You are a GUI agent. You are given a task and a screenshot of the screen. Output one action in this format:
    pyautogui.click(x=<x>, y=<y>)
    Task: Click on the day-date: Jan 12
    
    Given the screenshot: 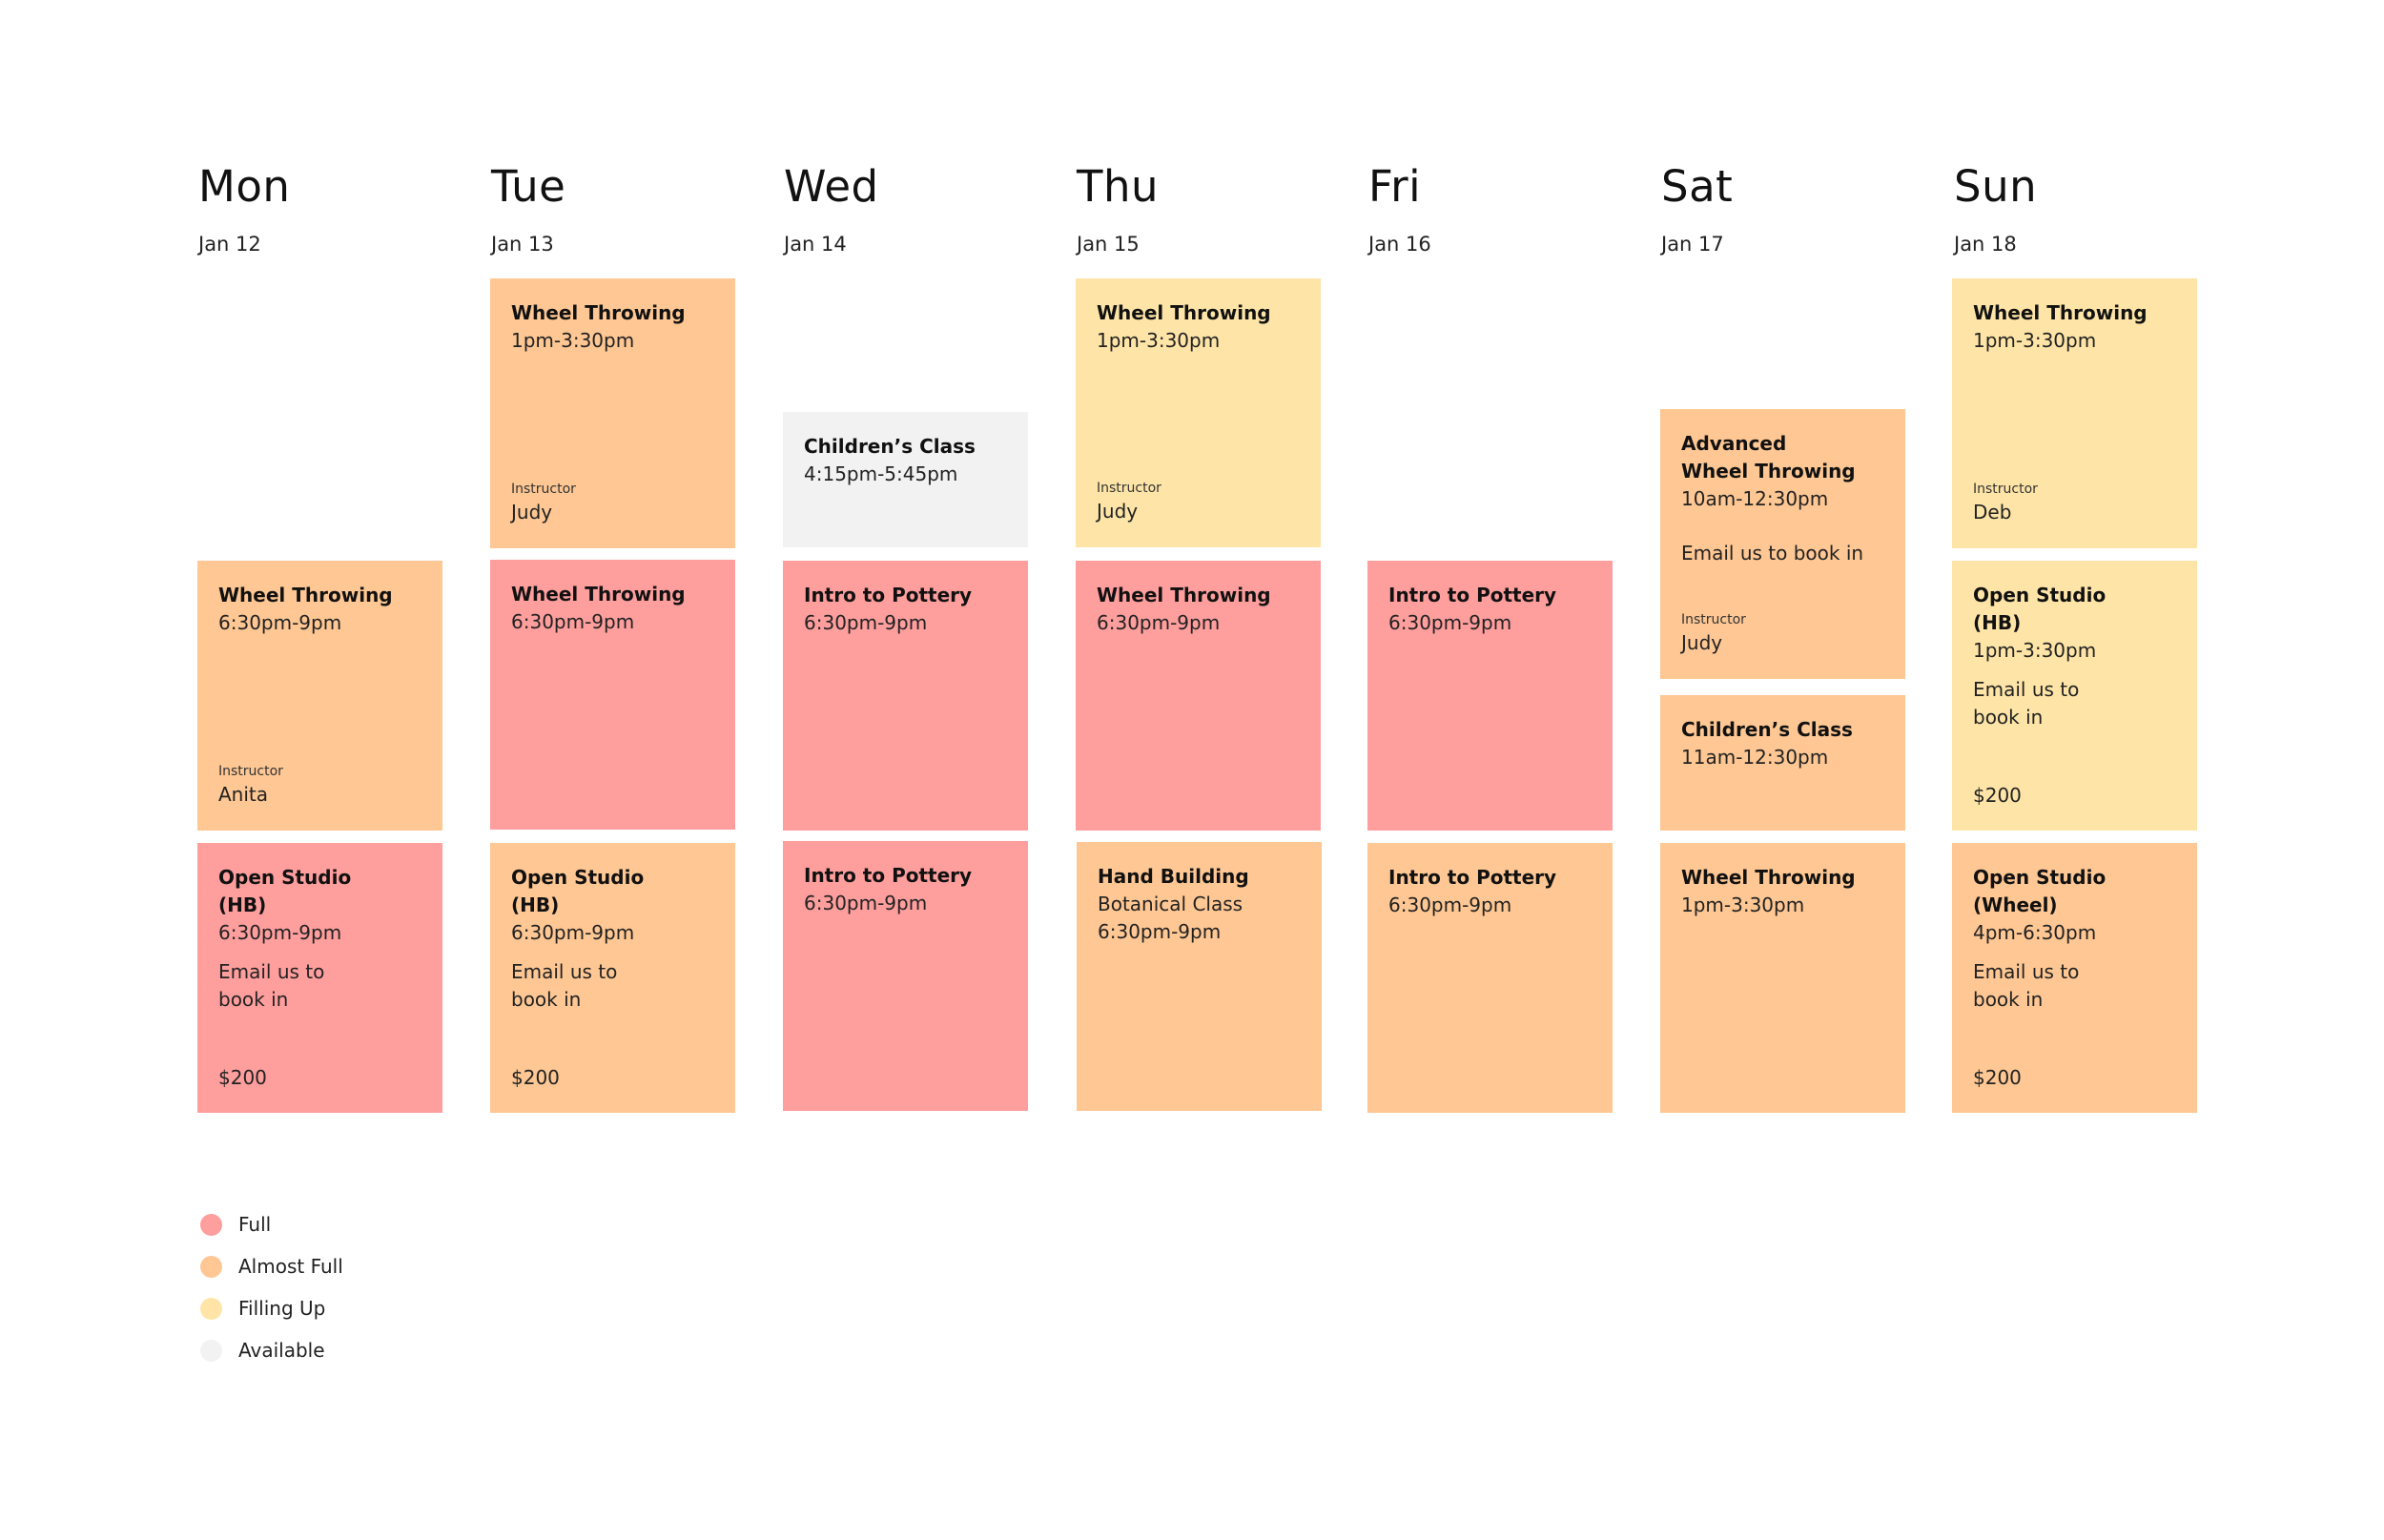 What is the action you would take?
    pyautogui.click(x=229, y=244)
    